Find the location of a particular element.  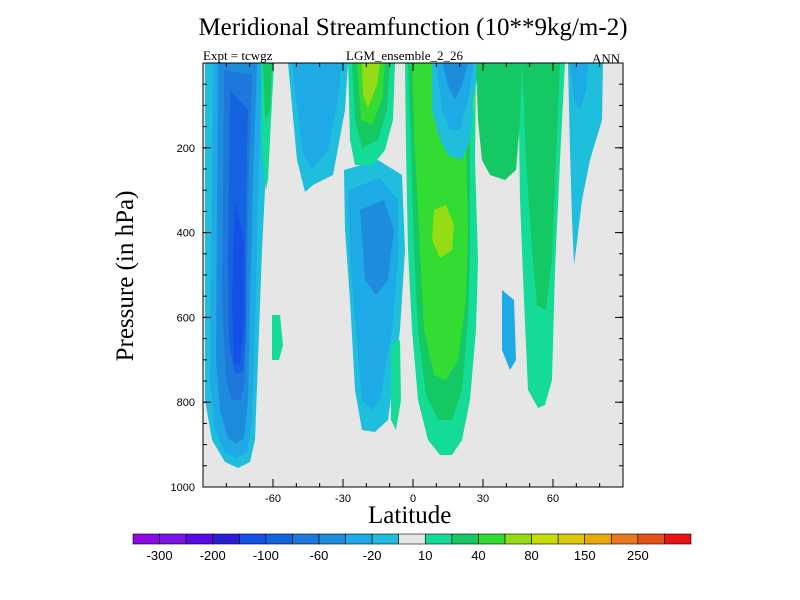

contour-sh-cell-minus100 is located at coordinates (238, 282).